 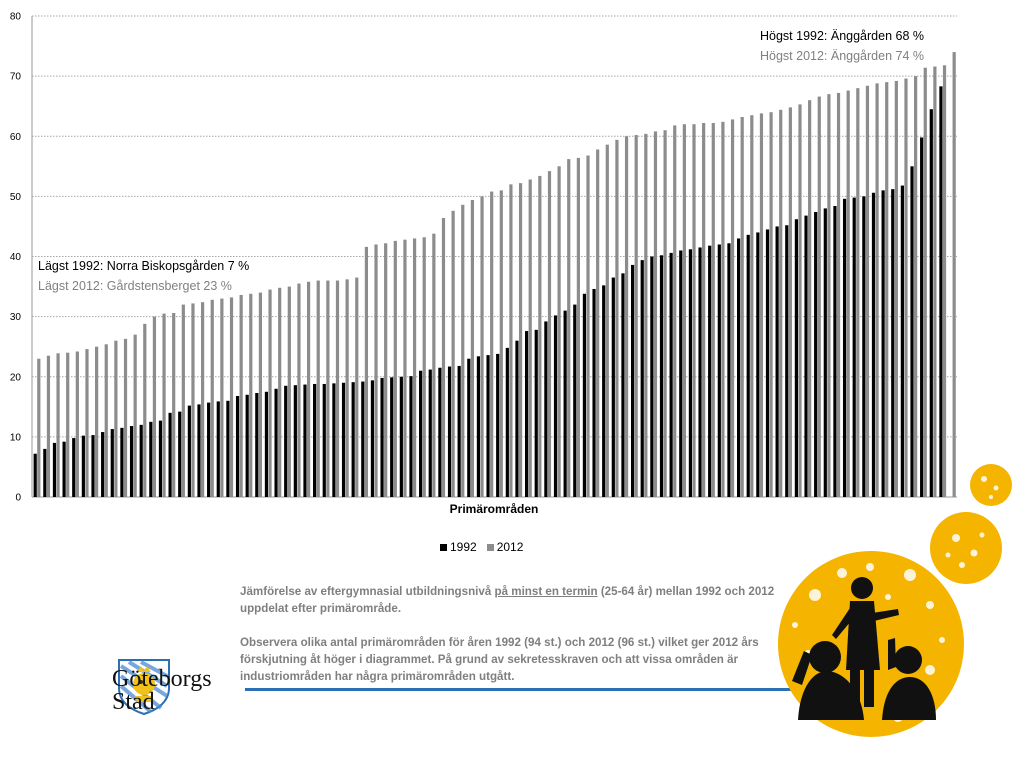 I want to click on legend-item-2012: 2012, so click(x=504, y=547).